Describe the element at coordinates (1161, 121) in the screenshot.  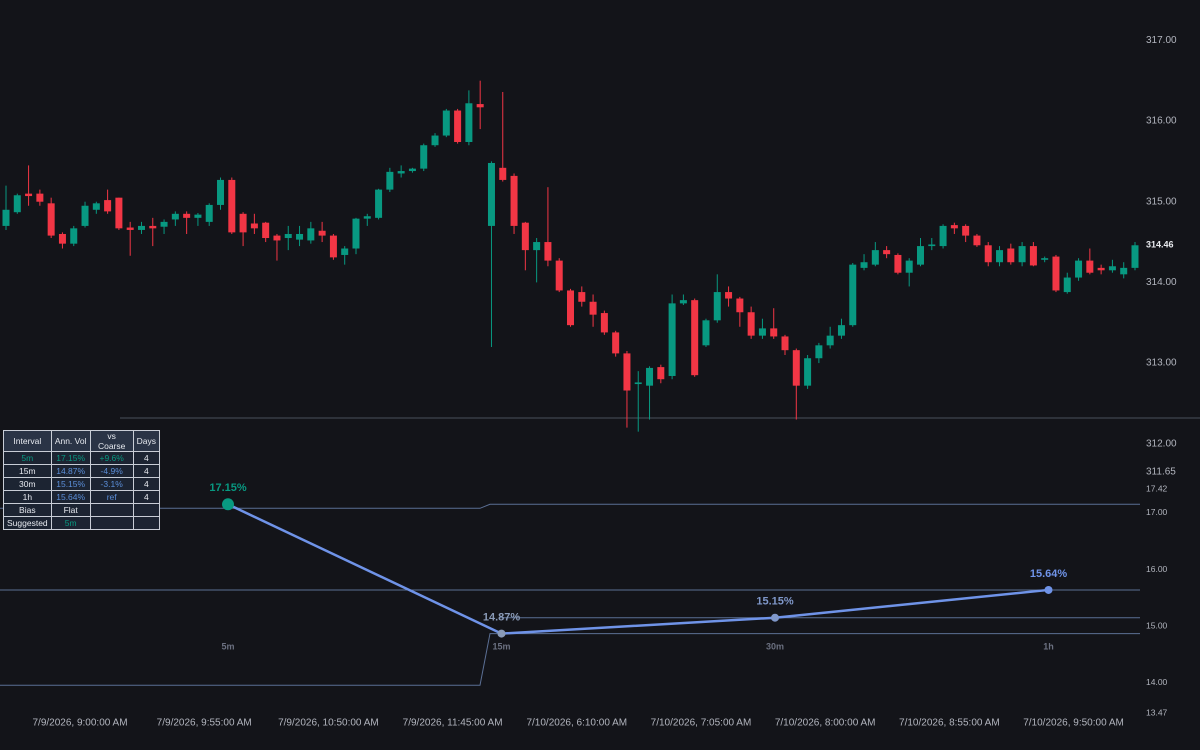
I see `y-tick-label: 316.00` at that location.